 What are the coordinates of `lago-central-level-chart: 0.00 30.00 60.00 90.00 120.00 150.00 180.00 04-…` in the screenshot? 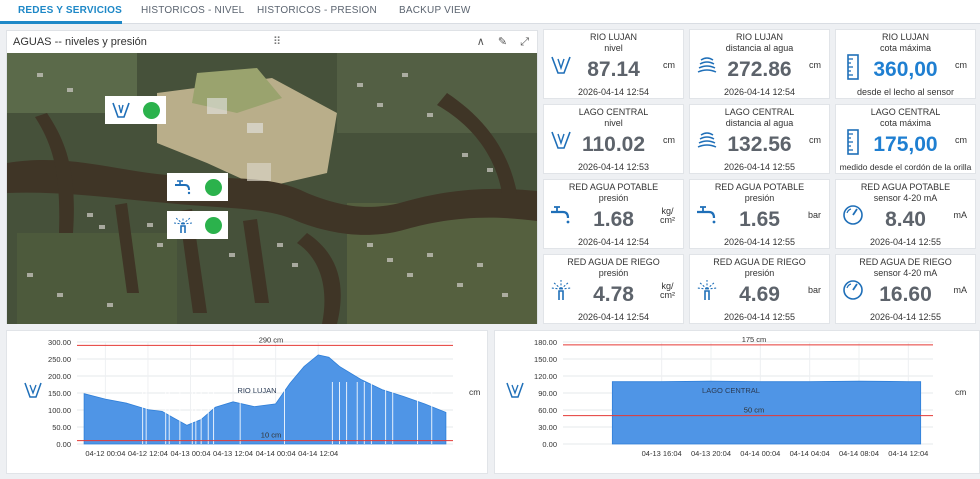 It's located at (736, 396).